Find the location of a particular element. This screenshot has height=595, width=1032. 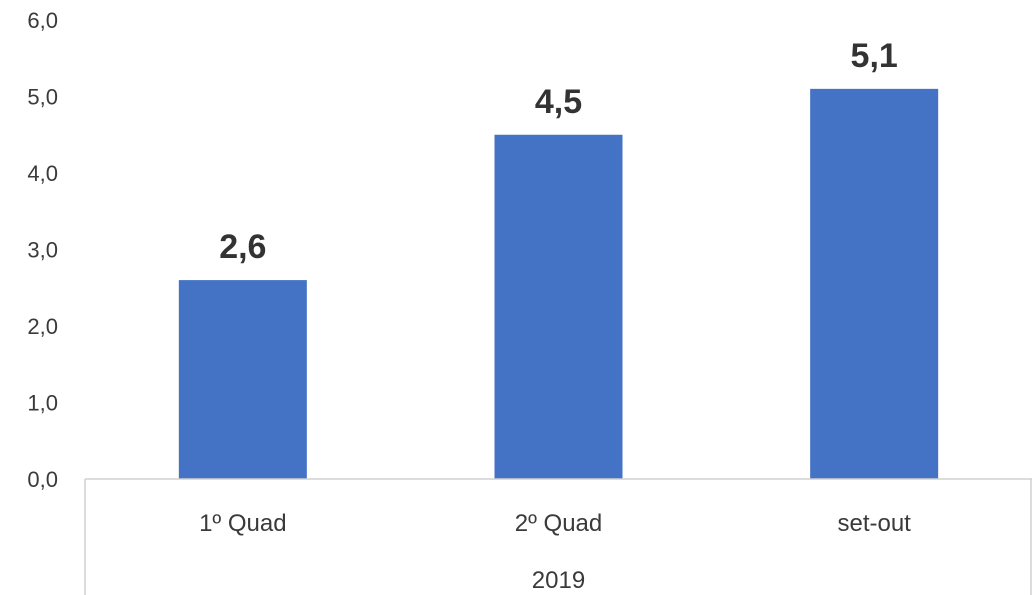

data-label-1: 2,6 is located at coordinates (242, 247).